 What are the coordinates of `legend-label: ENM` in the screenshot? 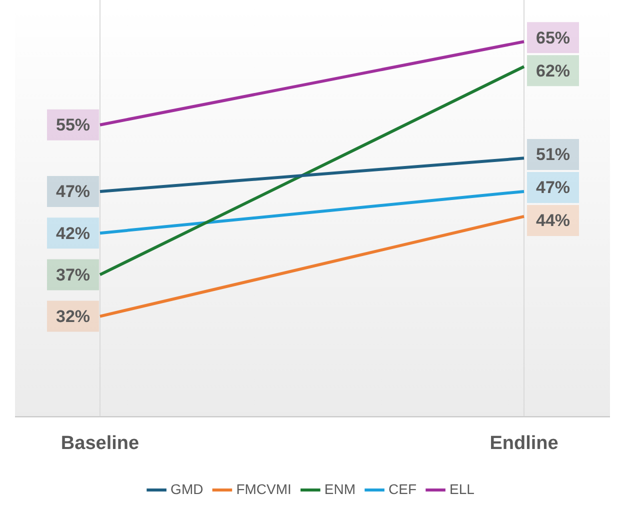 It's located at (340, 488).